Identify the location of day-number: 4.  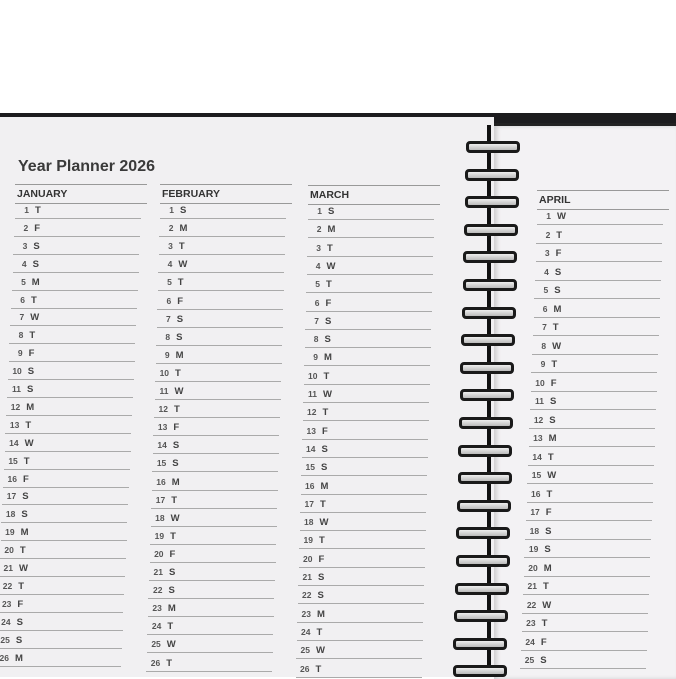
(318, 265).